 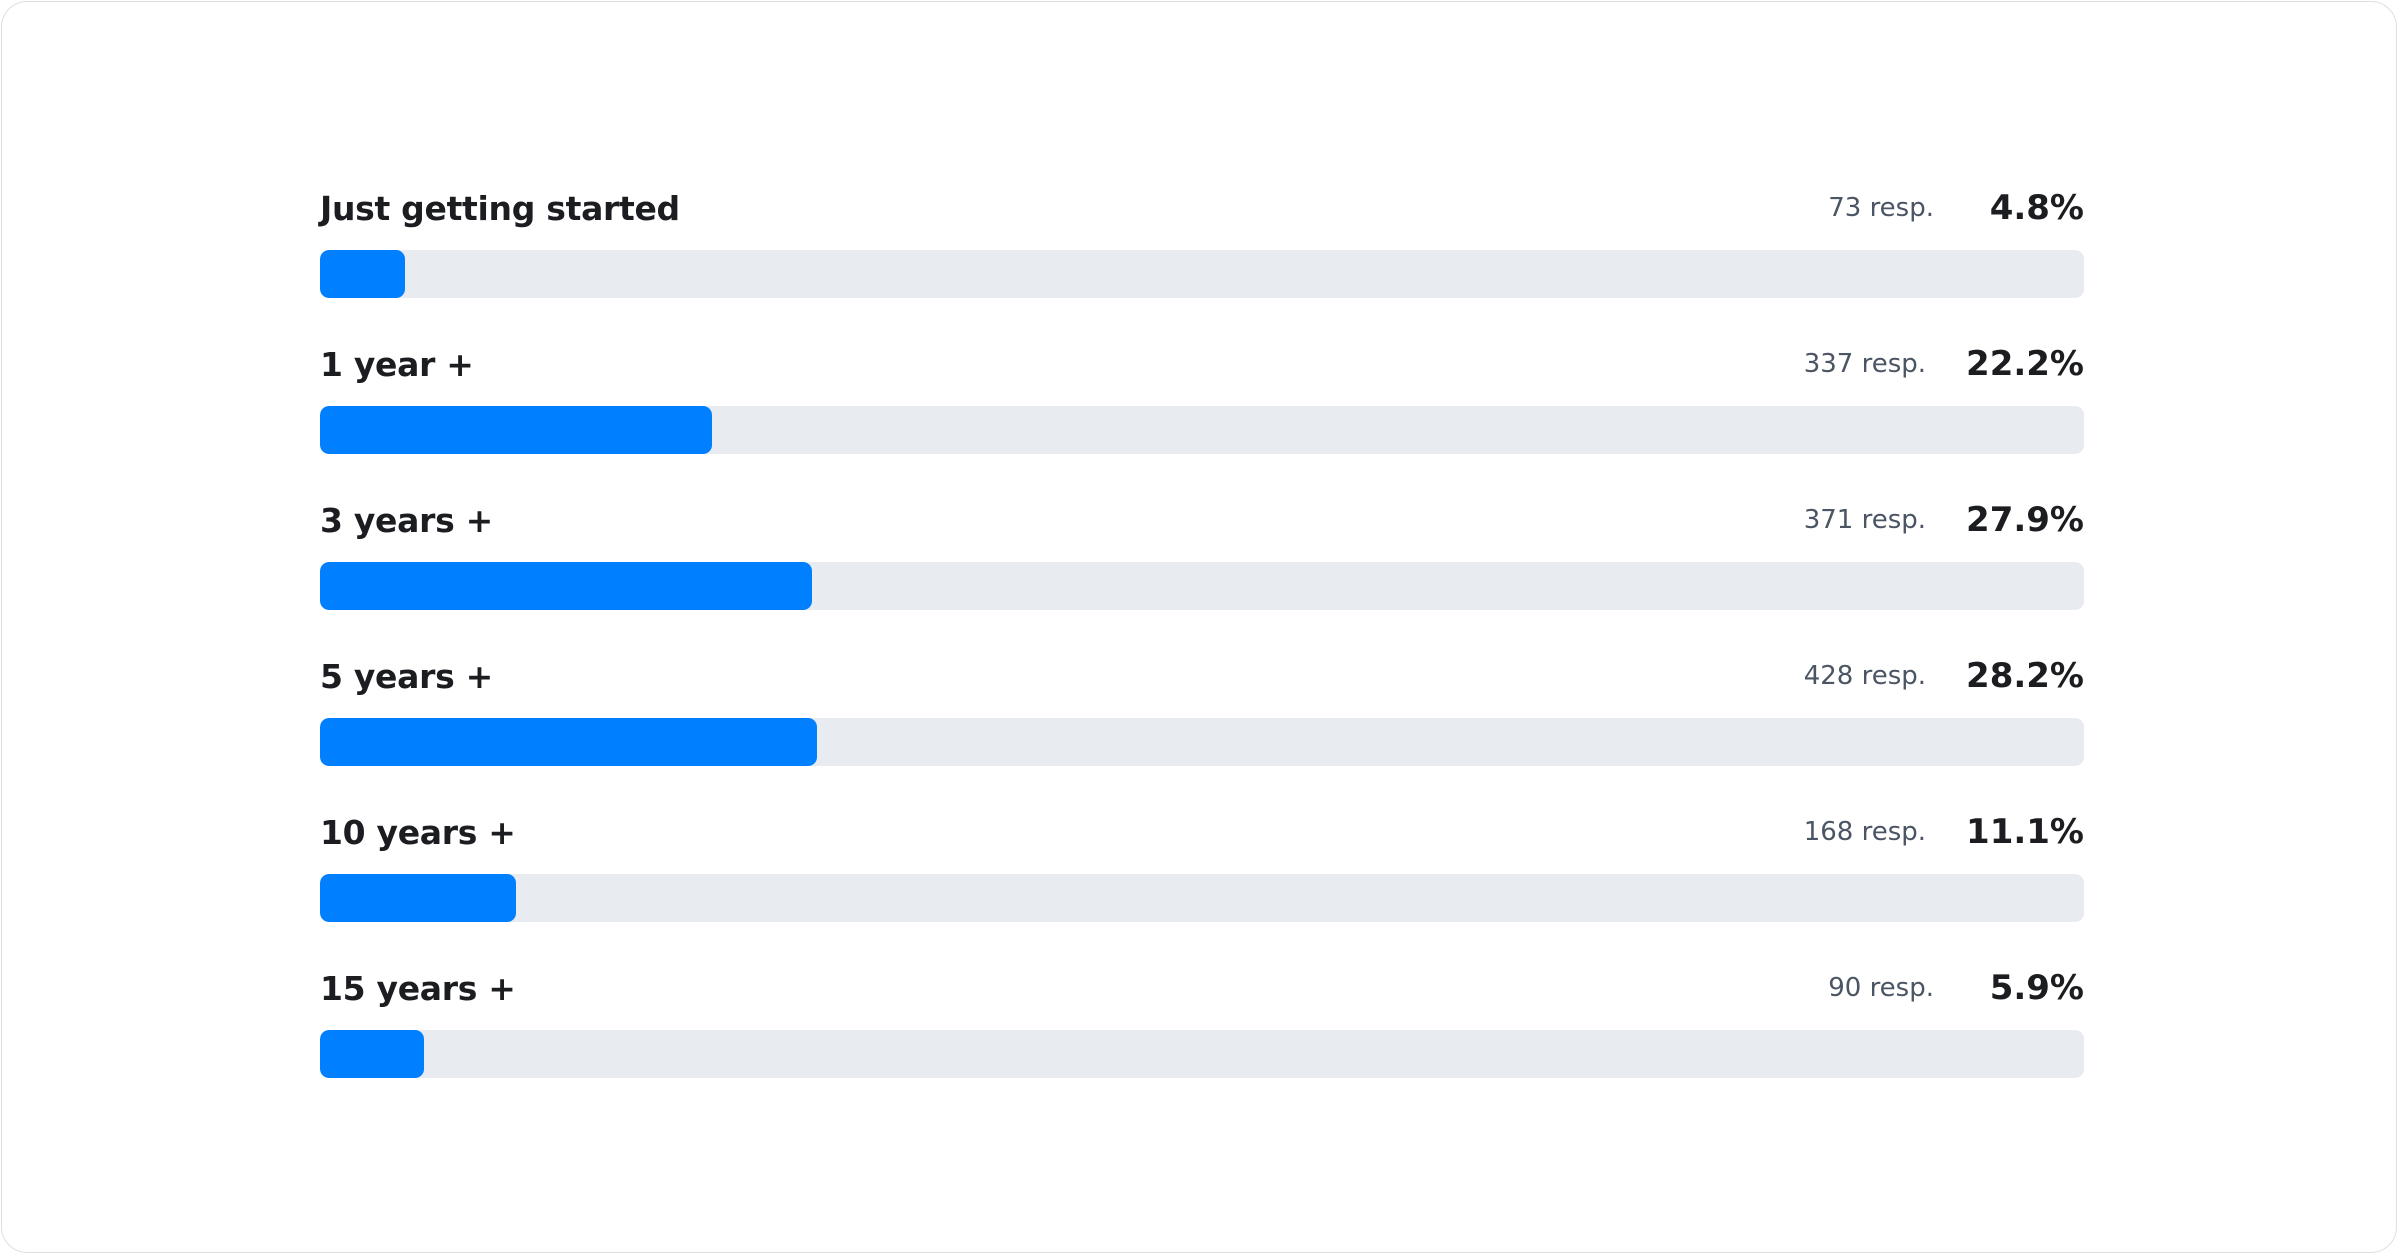 I want to click on response-count: 90 resp., so click(x=1881, y=988).